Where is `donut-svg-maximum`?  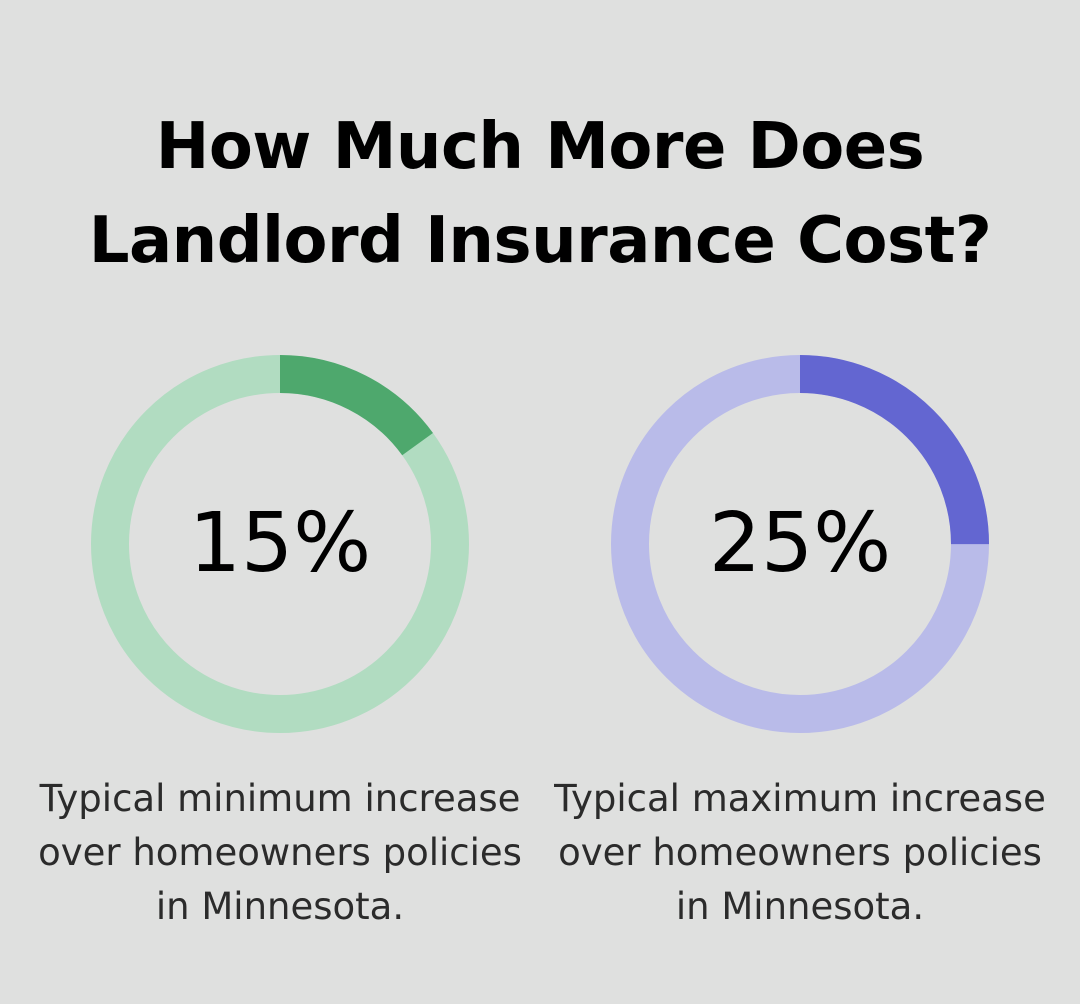
donut-svg-maximum is located at coordinates (800, 544).